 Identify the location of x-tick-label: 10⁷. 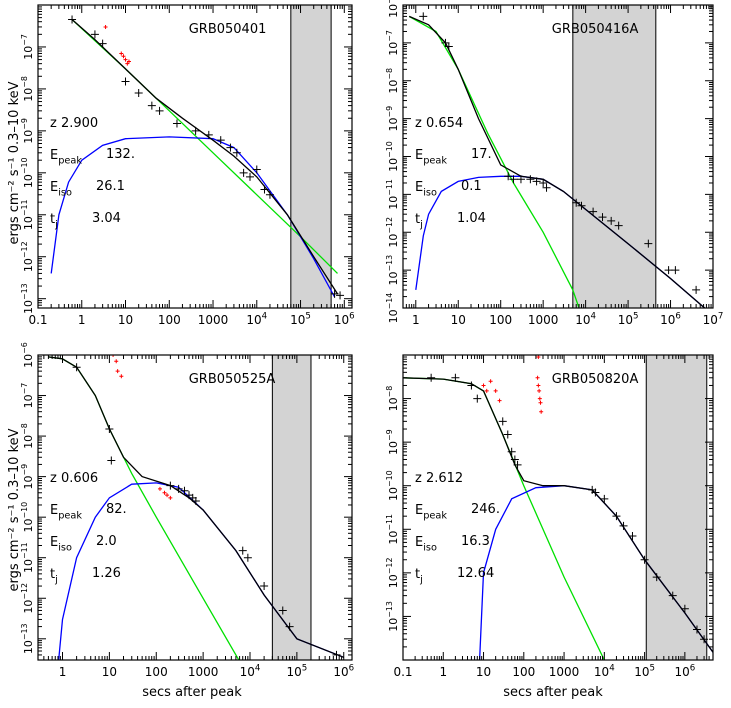
(713, 319).